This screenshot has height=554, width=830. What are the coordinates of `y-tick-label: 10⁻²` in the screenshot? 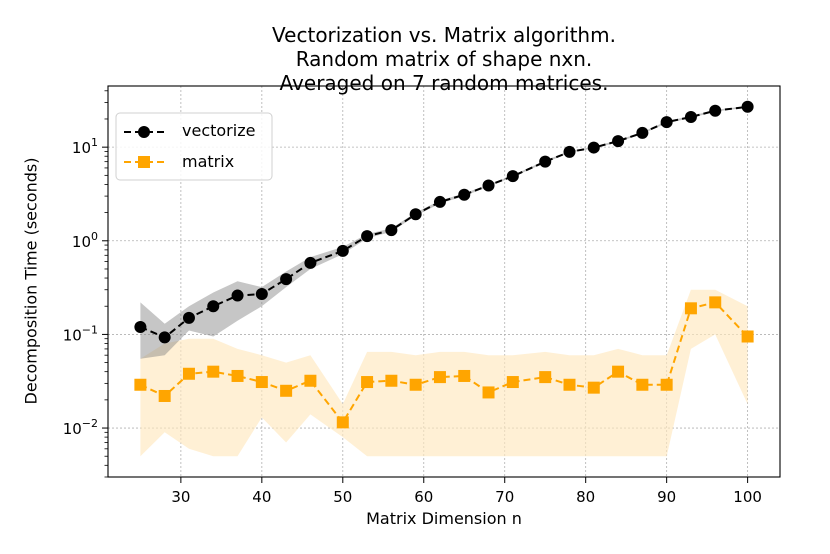 It's located at (80, 427).